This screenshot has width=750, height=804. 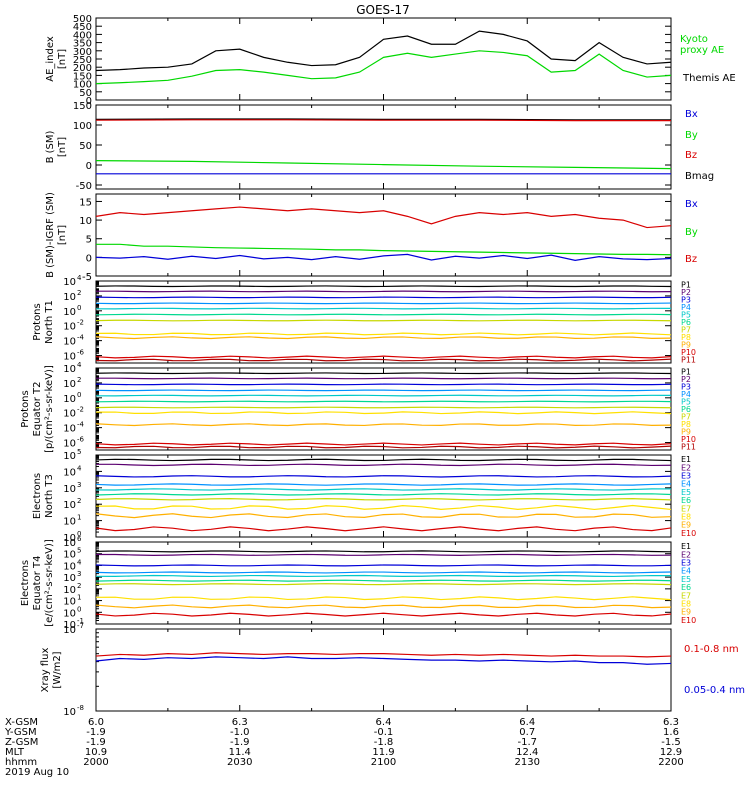 What do you see at coordinates (527, 732) in the screenshot?
I see `orbit-value: 0.7` at bounding box center [527, 732].